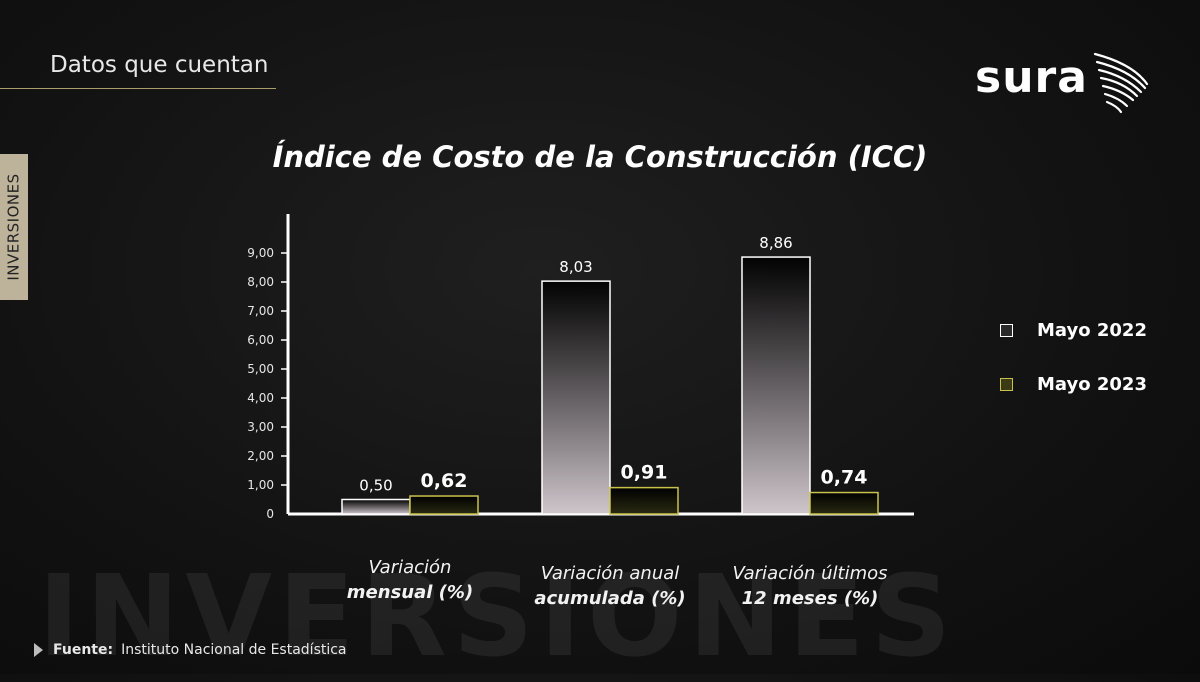 The width and height of the screenshot is (1200, 682). Describe the element at coordinates (260, 282) in the screenshot. I see `y-tick-label: 8,00` at that location.